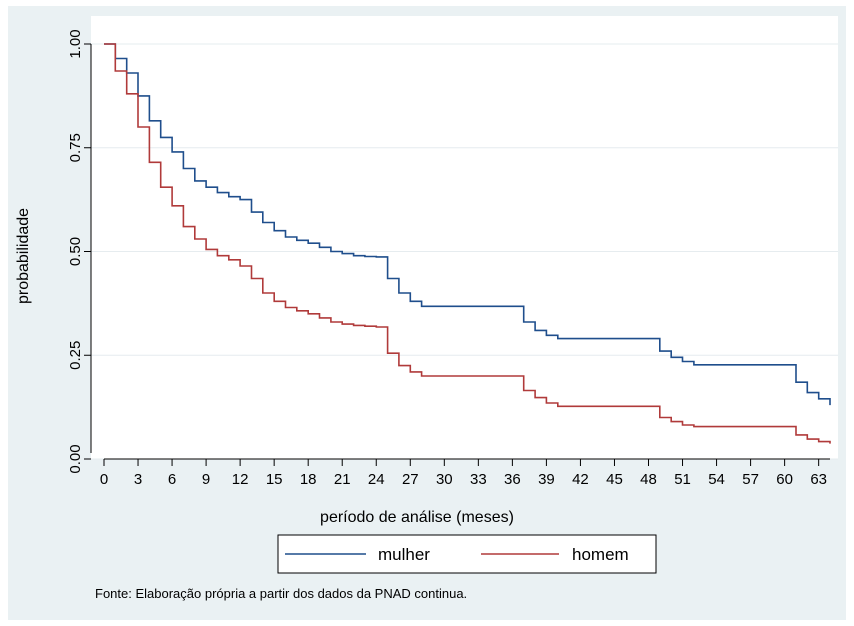 The width and height of the screenshot is (854, 626). Describe the element at coordinates (75, 458) in the screenshot. I see `y-tick-label-0.00: 0.00` at that location.